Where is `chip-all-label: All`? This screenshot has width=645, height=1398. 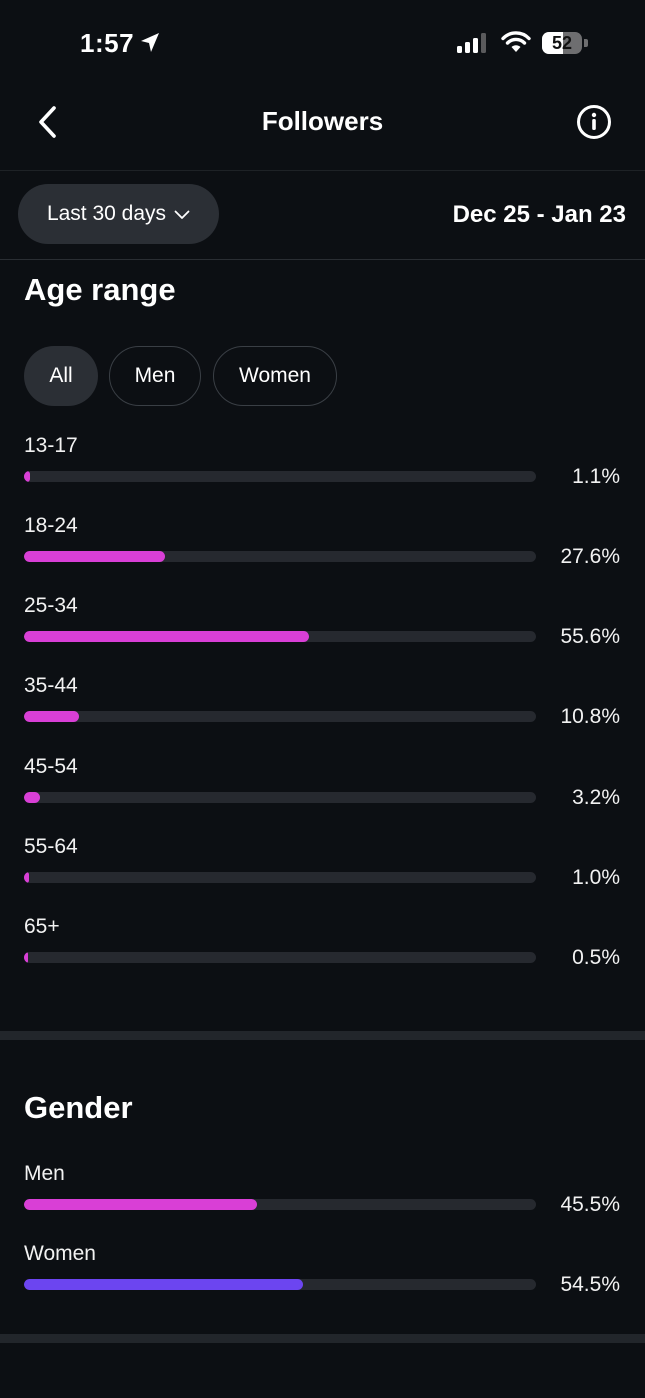 chip-all-label: All is located at coordinates (61, 375).